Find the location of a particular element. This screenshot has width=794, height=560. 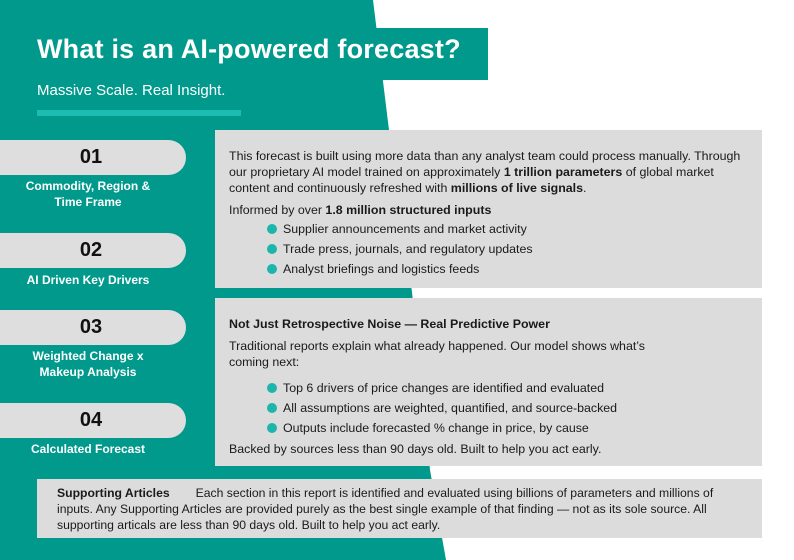

page-title: What is an AI-powered forecast? is located at coordinates (249, 49).